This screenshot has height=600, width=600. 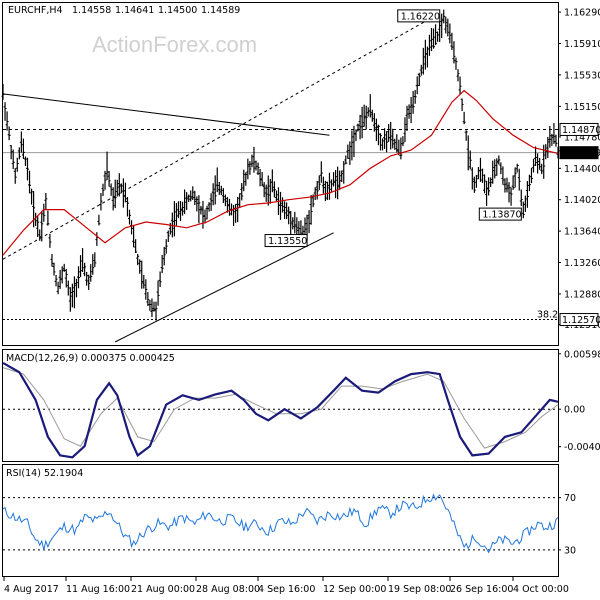 I want to click on price-axis-label: 1.15910, so click(x=582, y=44).